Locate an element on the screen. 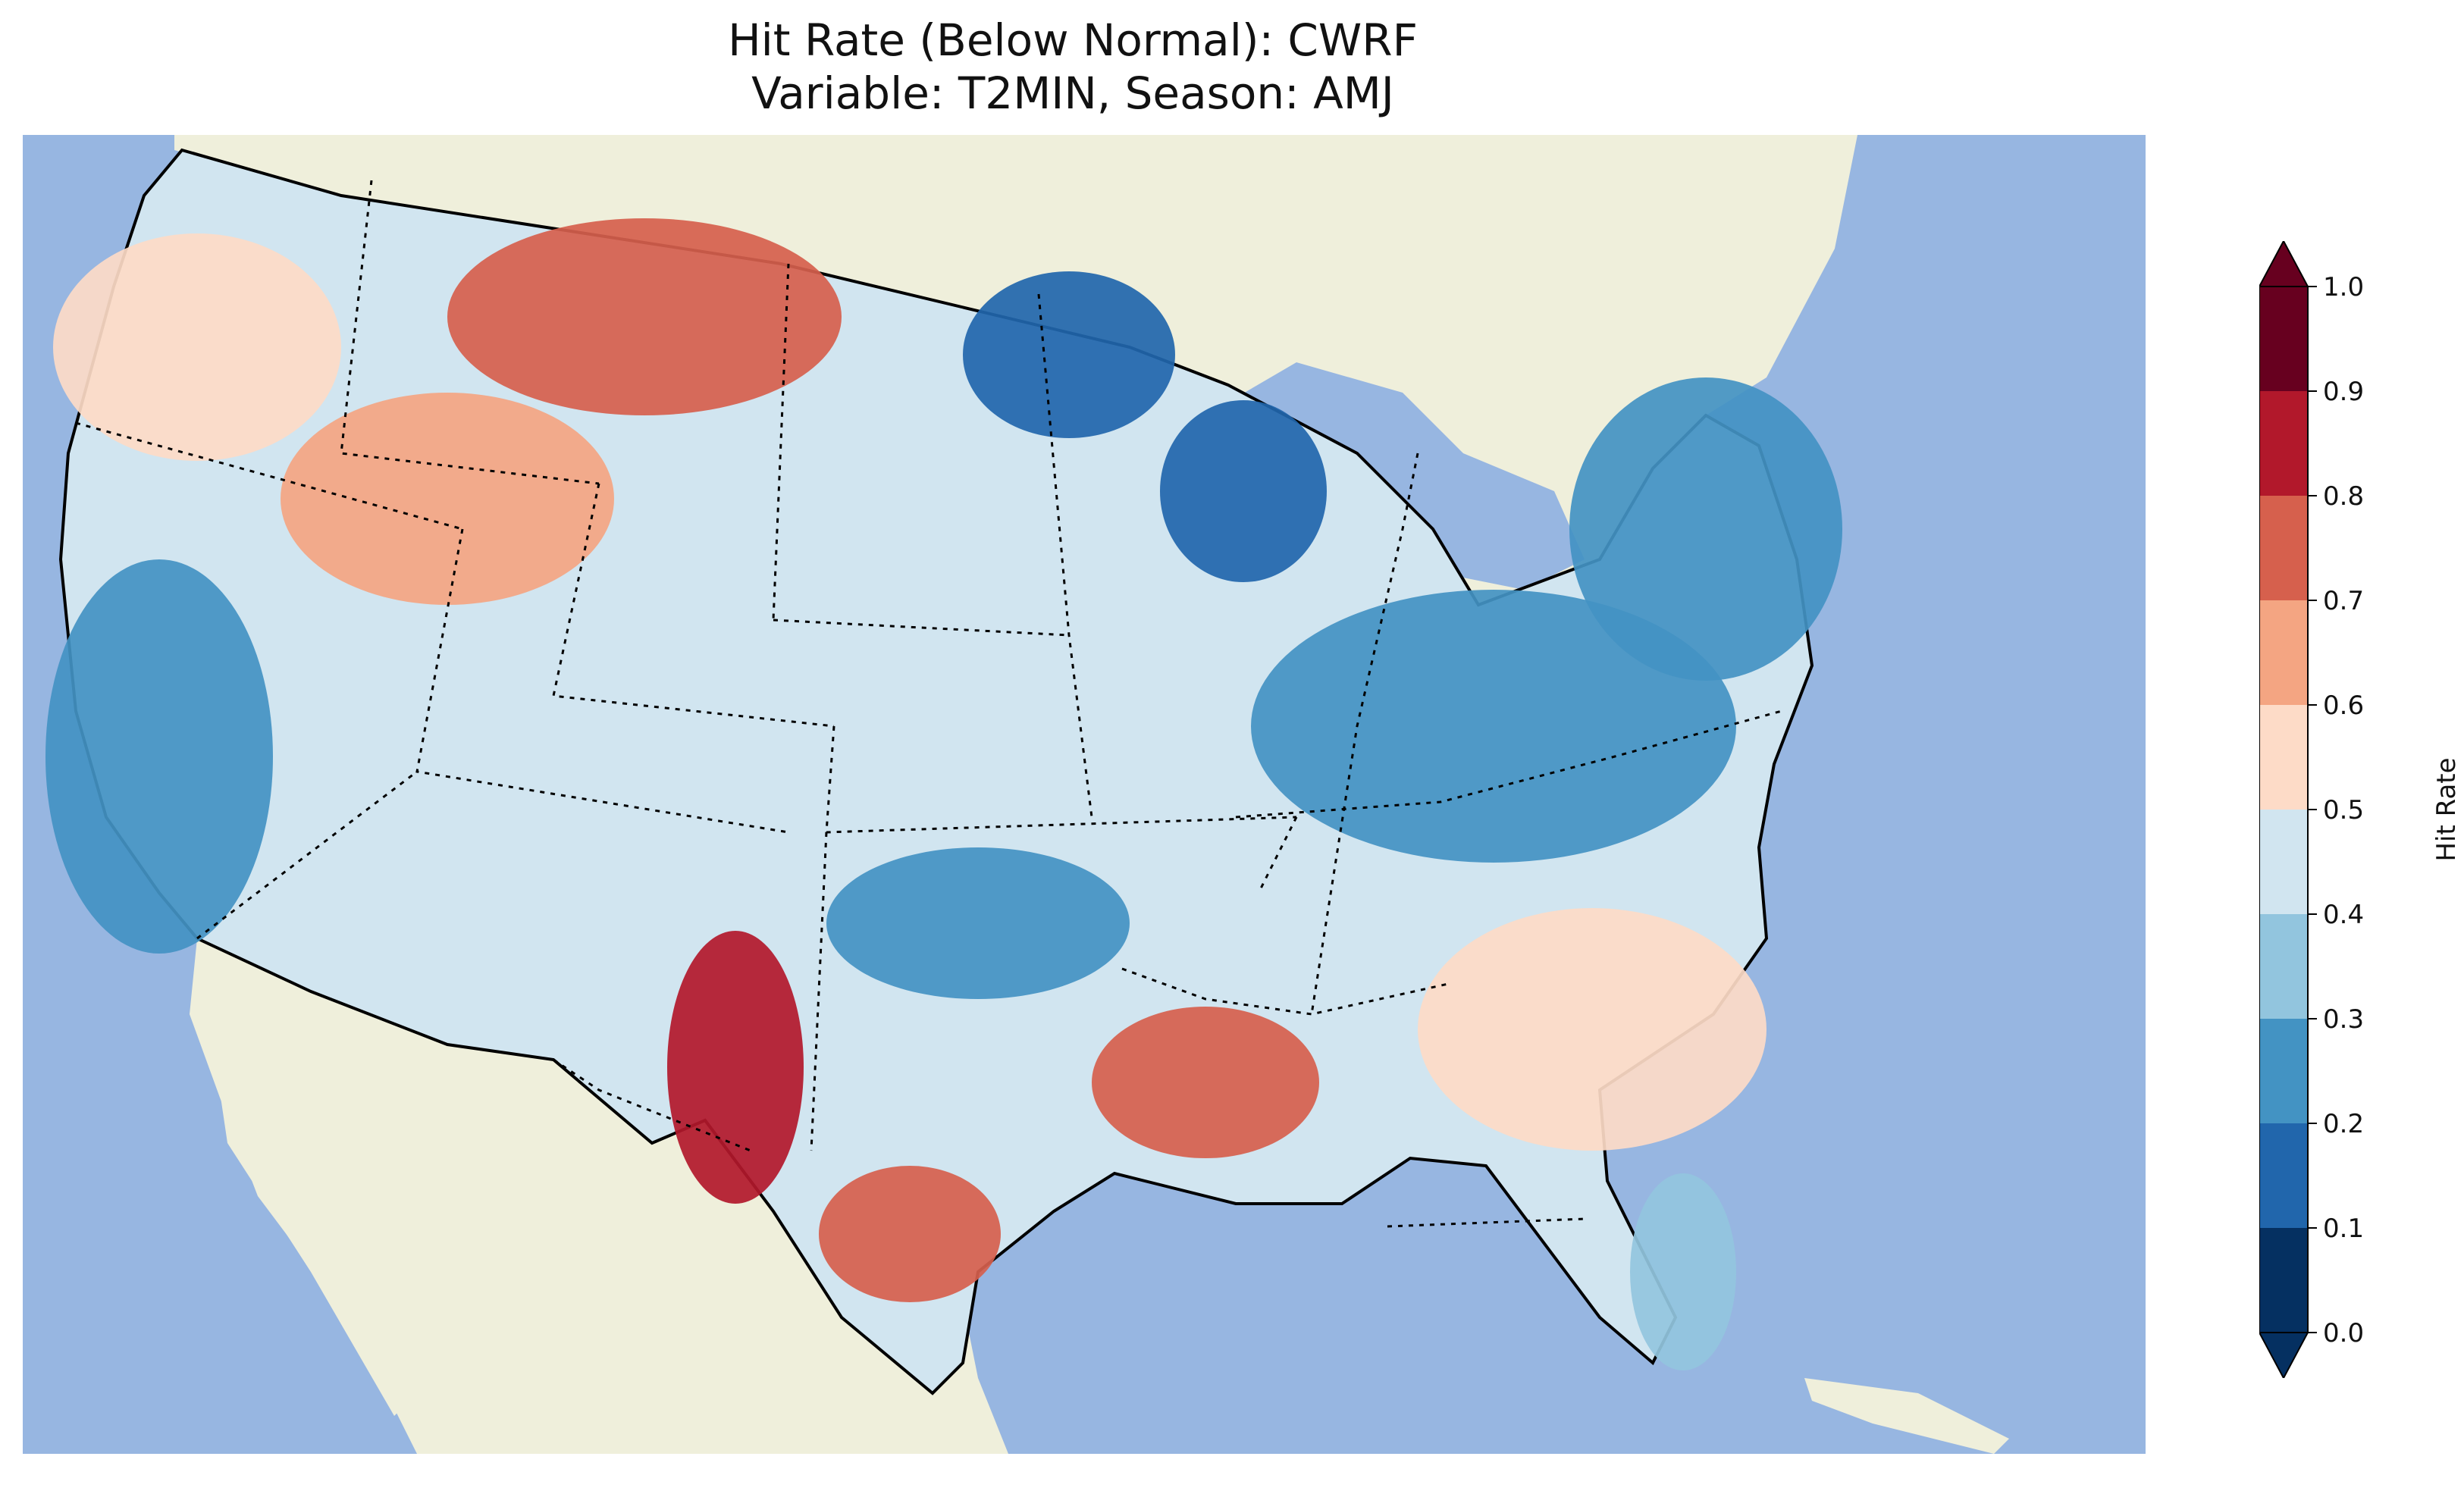 This screenshot has width=2464, height=1494. region-california-coast is located at coordinates (159, 756).